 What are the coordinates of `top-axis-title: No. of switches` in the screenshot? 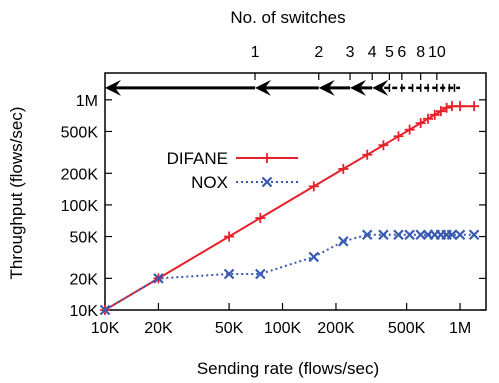 It's located at (287, 17).